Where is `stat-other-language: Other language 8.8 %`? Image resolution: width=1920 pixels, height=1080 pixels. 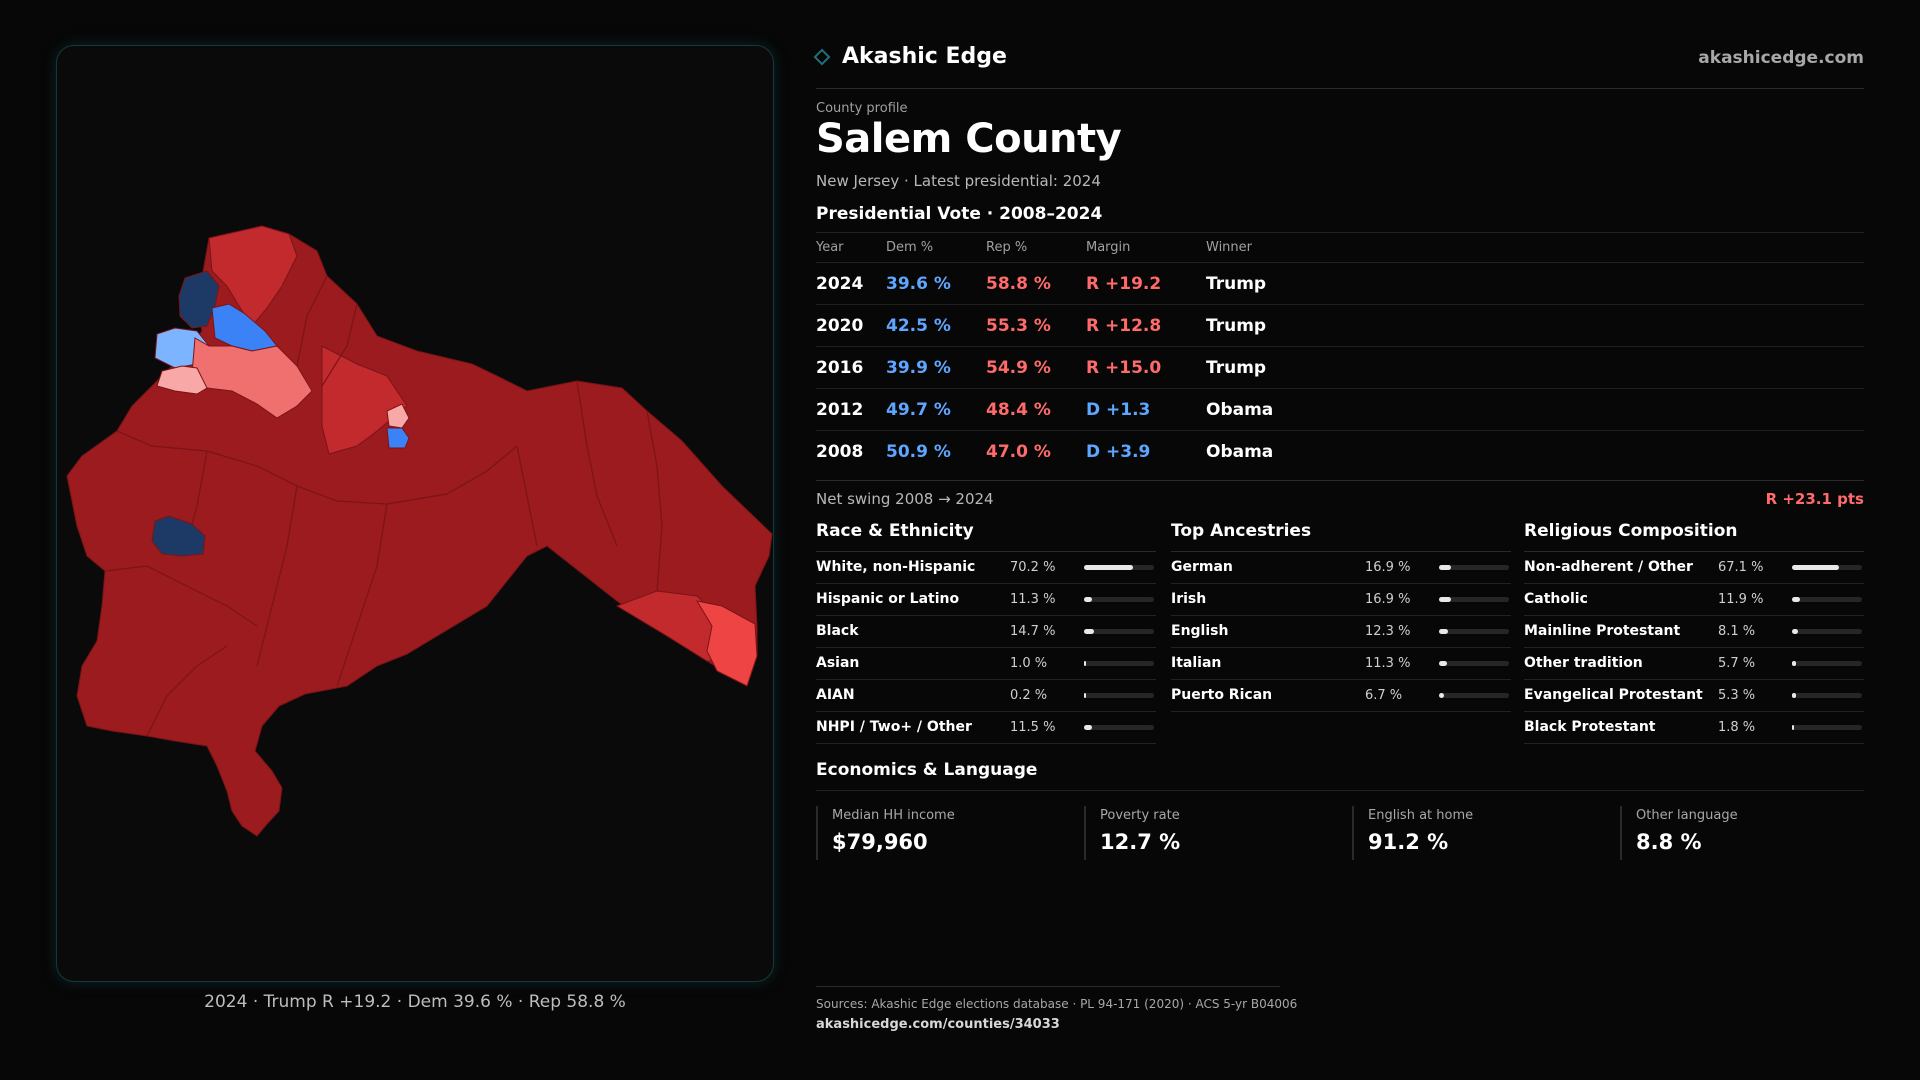
stat-other-language: Other language 8.8 % is located at coordinates (1743, 833).